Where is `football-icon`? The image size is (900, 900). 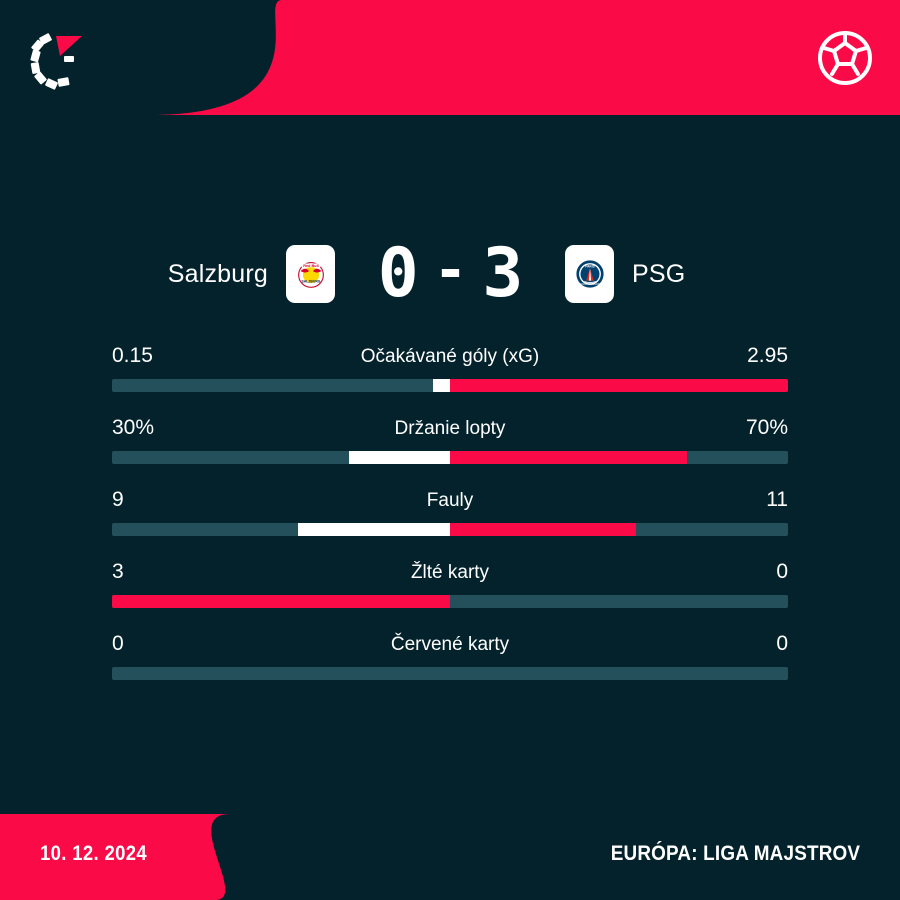
football-icon is located at coordinates (845, 58).